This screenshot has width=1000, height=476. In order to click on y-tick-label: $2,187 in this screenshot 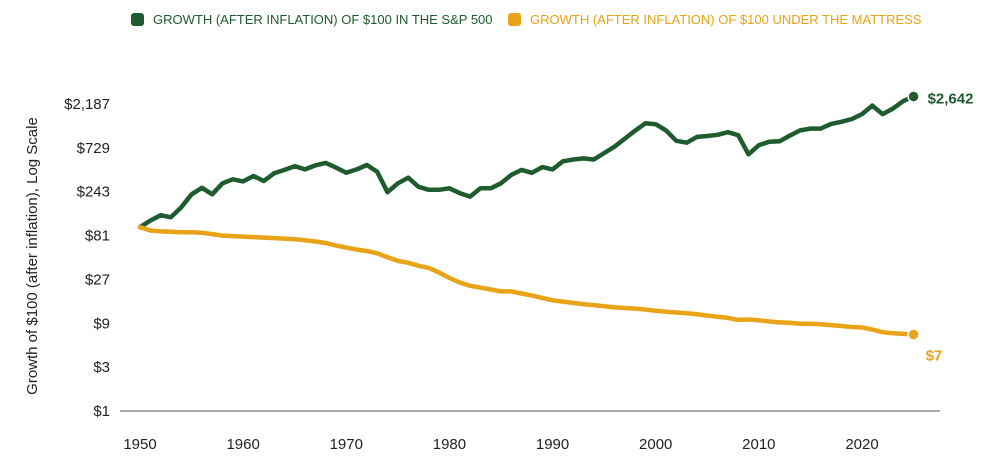, I will do `click(87, 104)`.